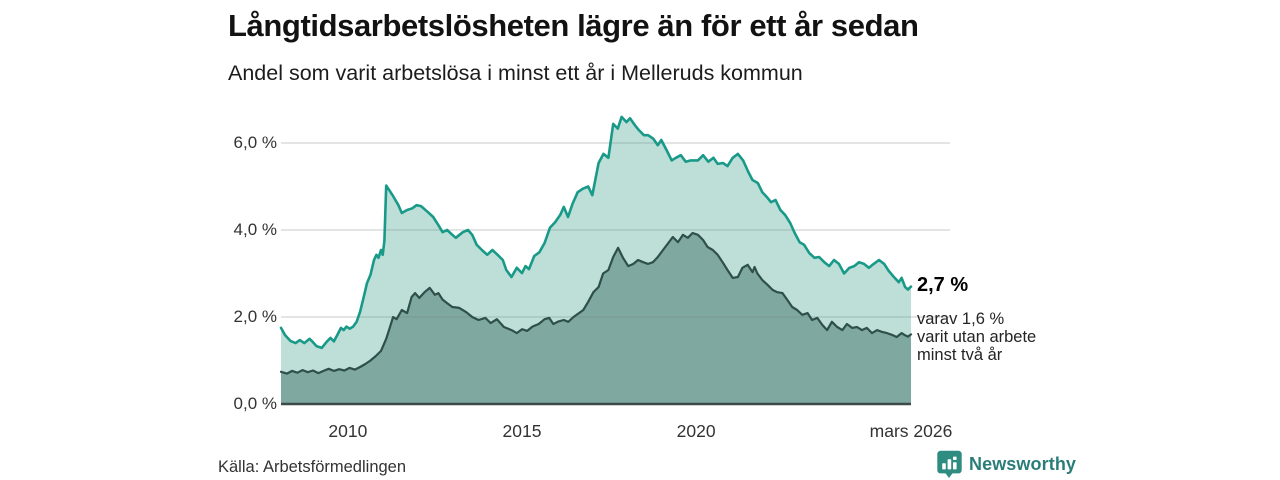  I want to click on y-axis-label: 0,0 %, so click(255, 403).